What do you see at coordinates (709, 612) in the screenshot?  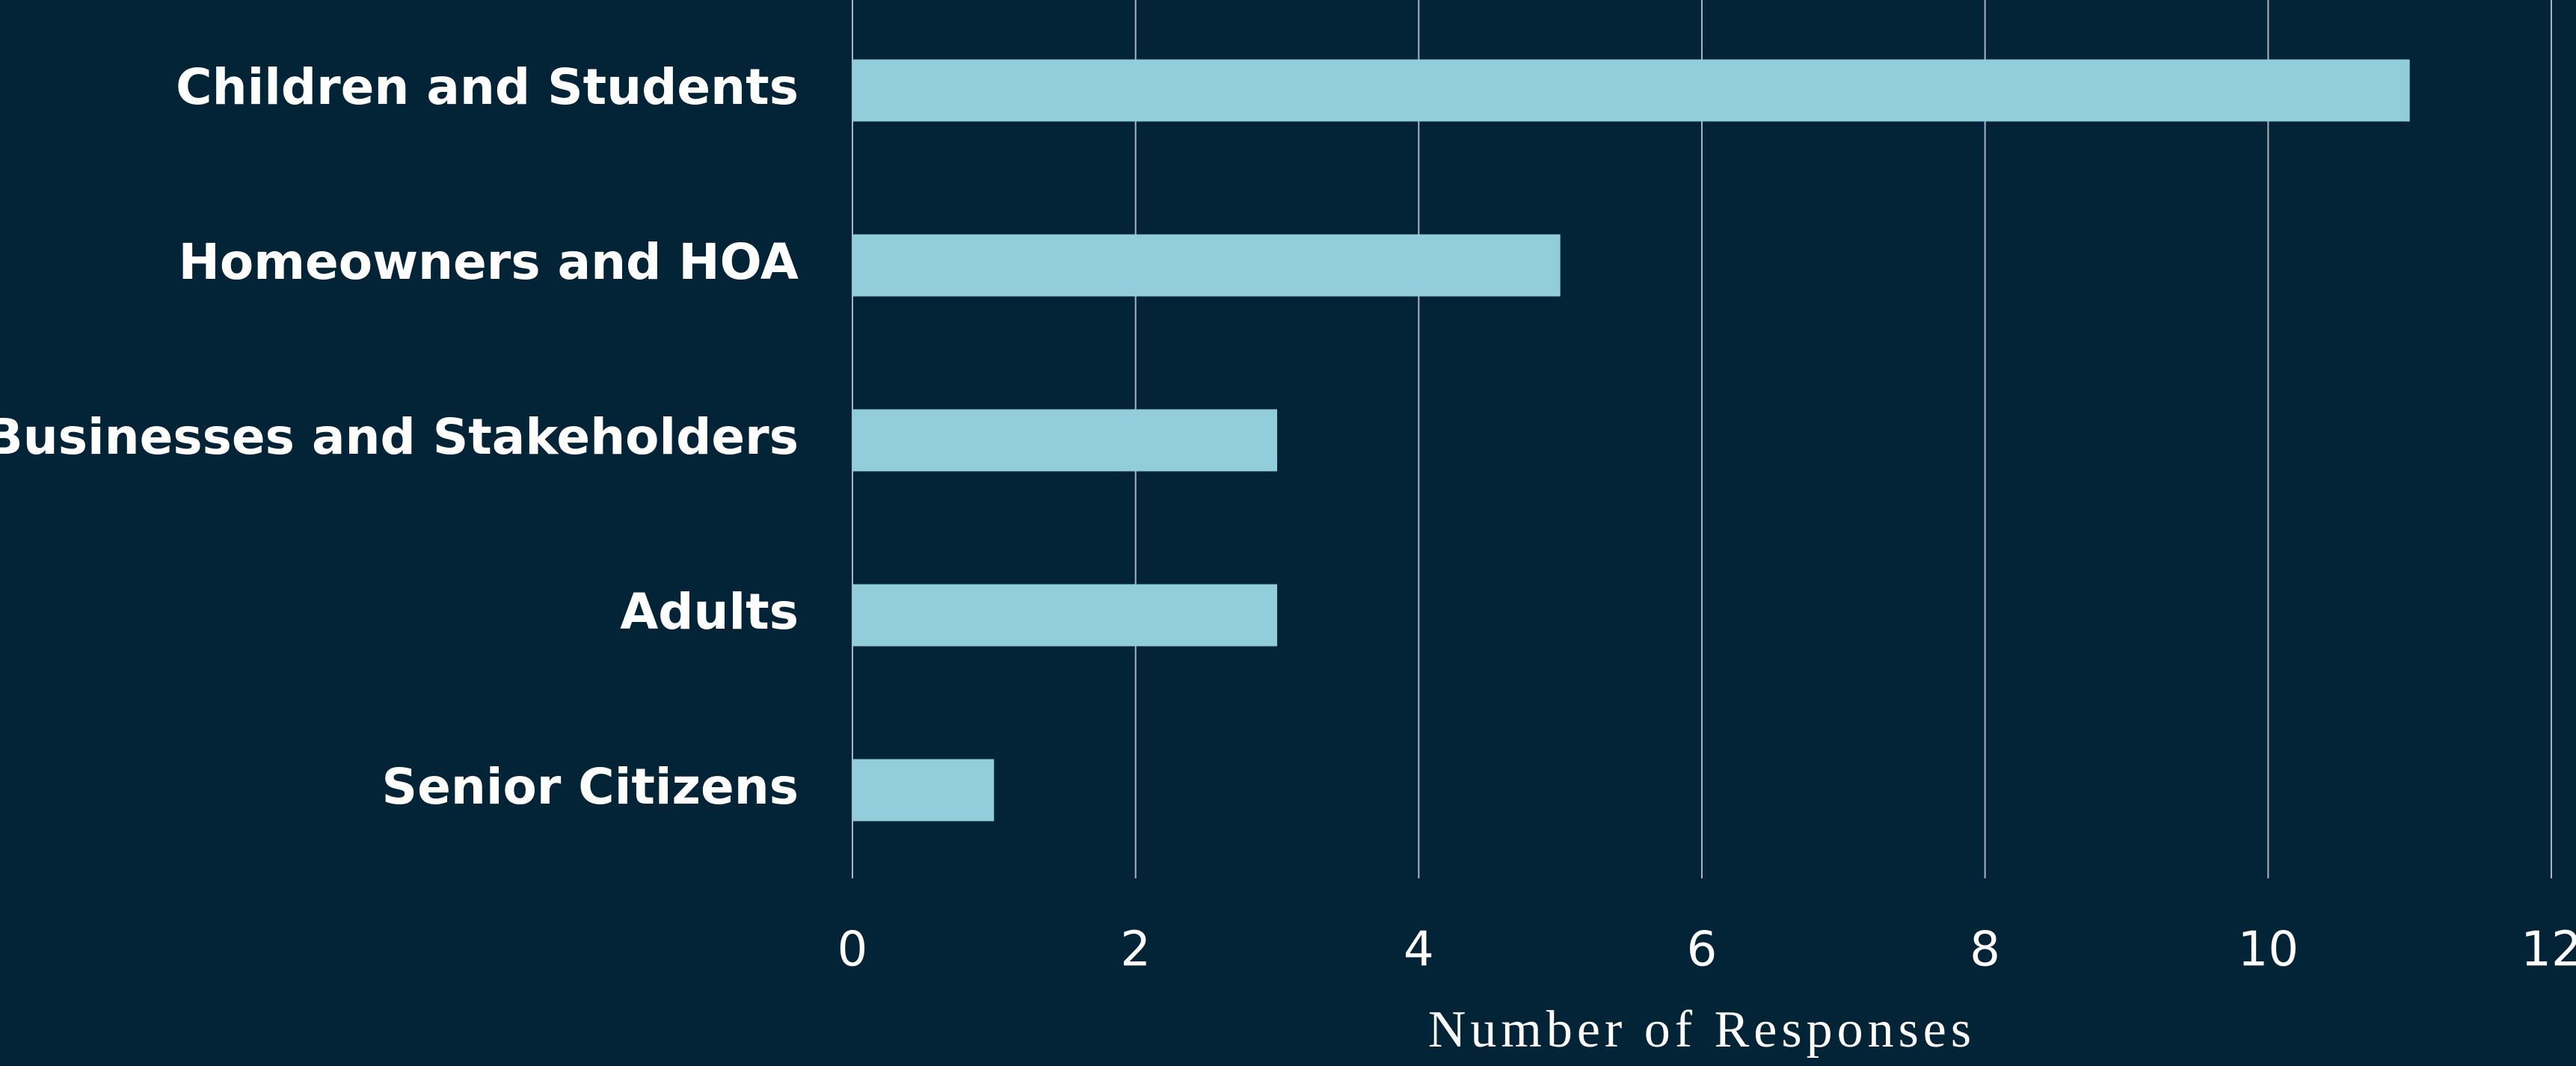 I see `y-tick-label: Adults` at bounding box center [709, 612].